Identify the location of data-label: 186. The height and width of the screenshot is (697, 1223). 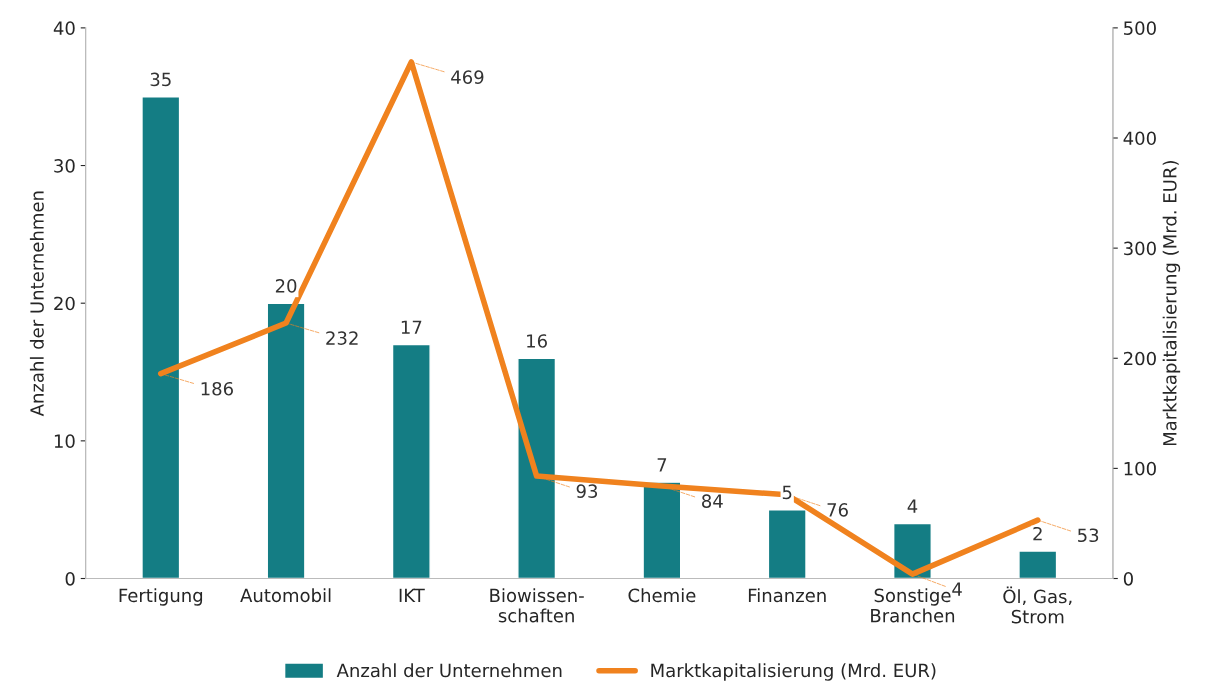
(217, 388).